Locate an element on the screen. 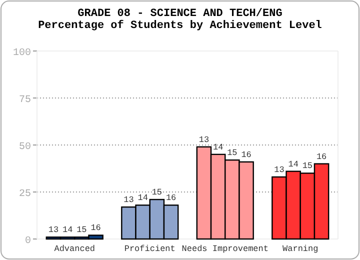 Image resolution: width=360 pixels, height=260 pixels. series-label: 15 is located at coordinates (81, 230).